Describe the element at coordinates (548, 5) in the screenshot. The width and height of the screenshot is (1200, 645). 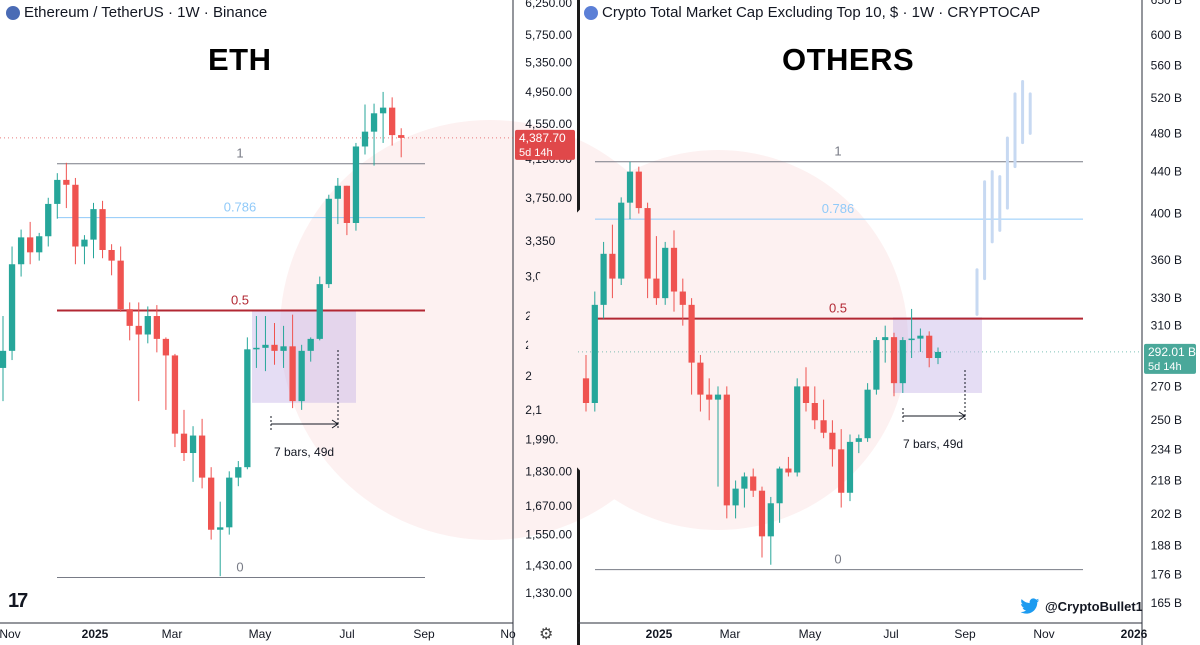
I see `y-axis-tick-label: 6,250.00` at that location.